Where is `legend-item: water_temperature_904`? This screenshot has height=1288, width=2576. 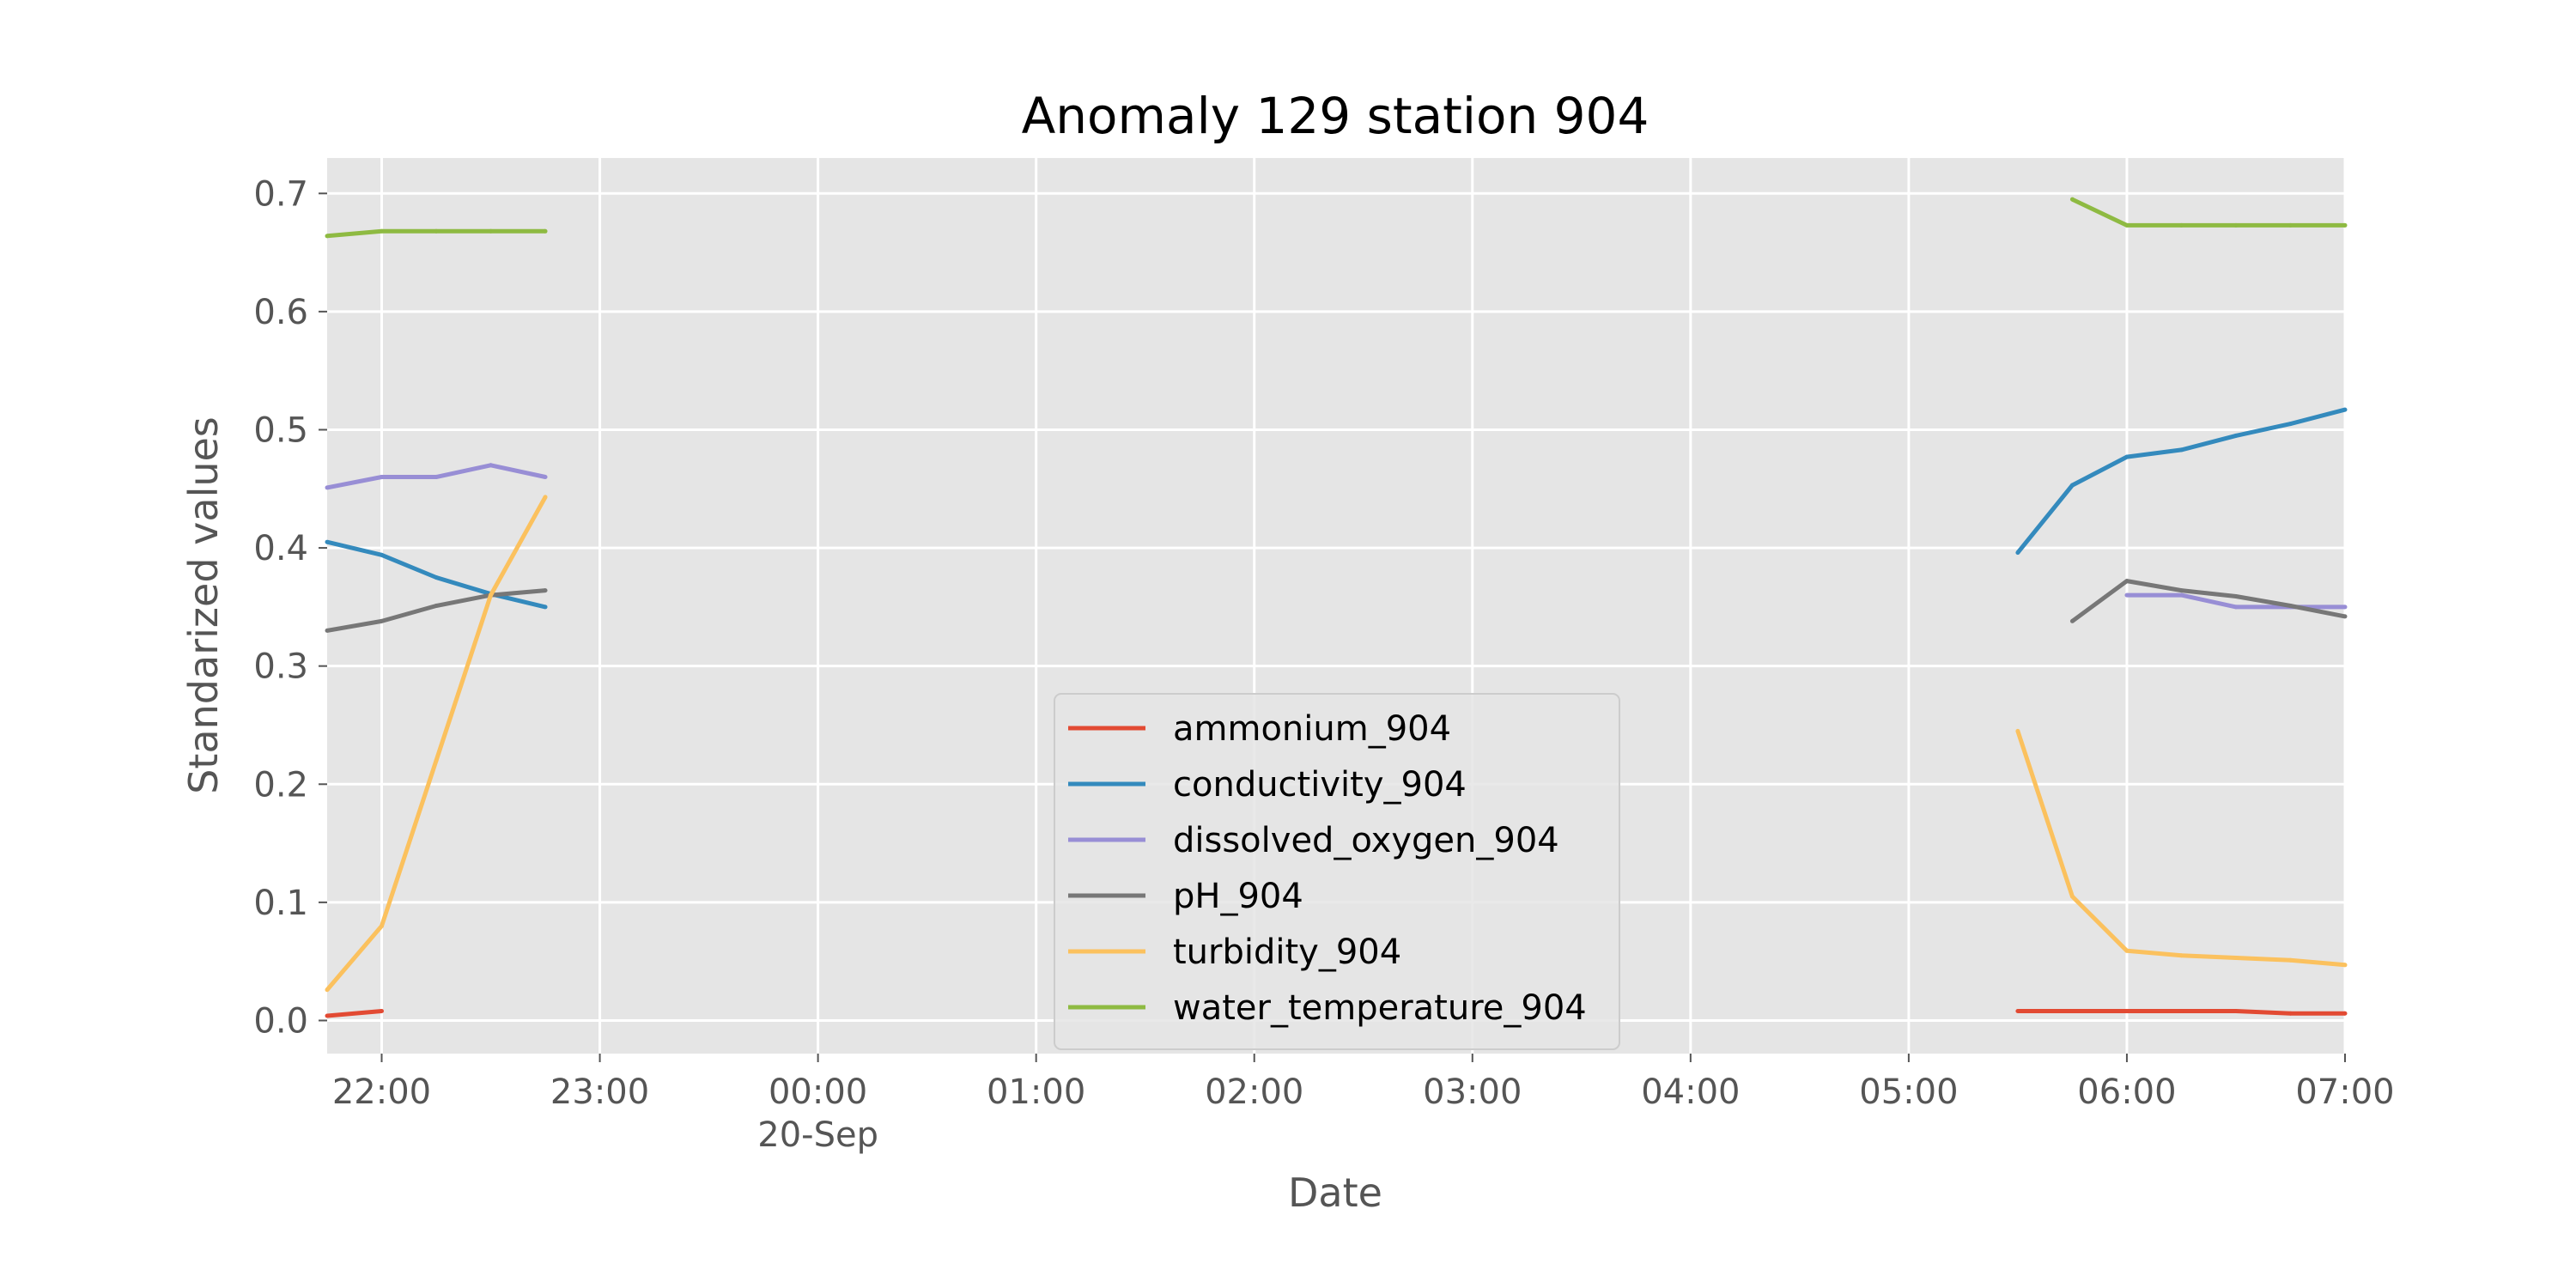 legend-item: water_temperature_904 is located at coordinates (1327, 1008).